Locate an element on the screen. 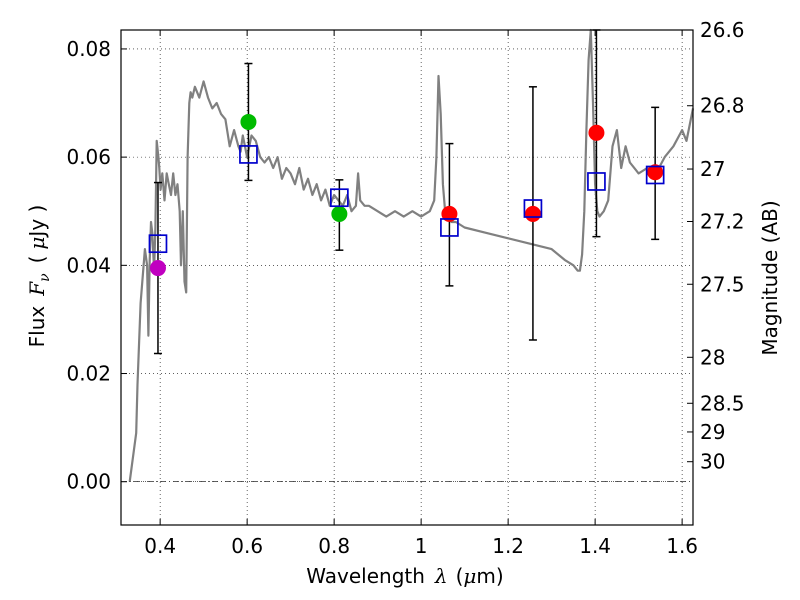  y2-tick-label: 26.8 is located at coordinates (722, 106).